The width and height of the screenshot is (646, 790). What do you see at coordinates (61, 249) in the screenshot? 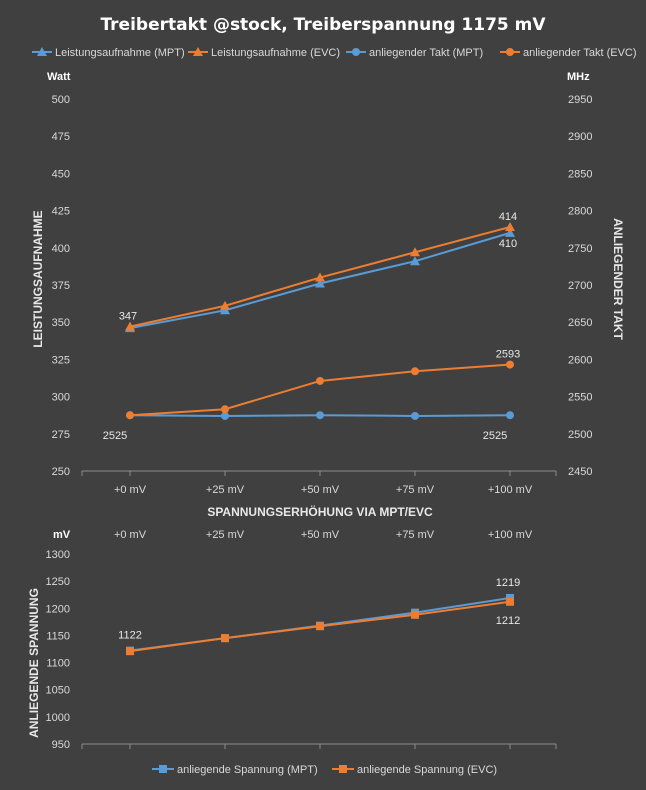
I see `y-tick-label: 400` at bounding box center [61, 249].